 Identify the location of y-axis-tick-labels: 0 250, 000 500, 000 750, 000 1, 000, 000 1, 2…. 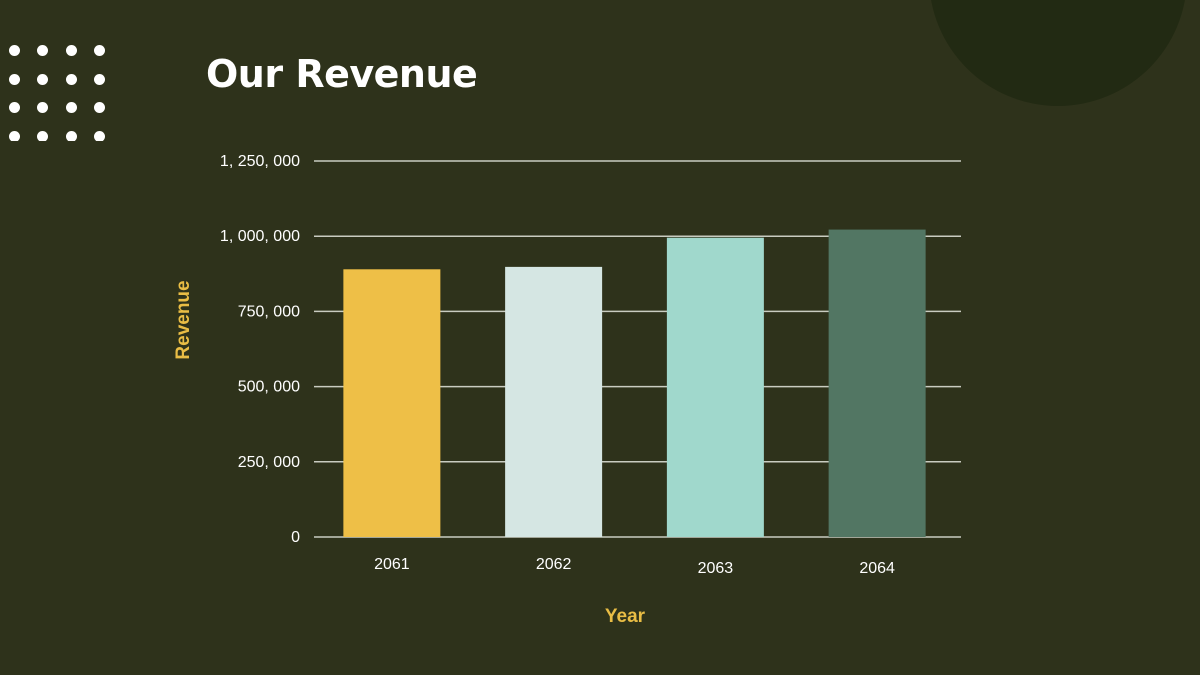
(260, 349).